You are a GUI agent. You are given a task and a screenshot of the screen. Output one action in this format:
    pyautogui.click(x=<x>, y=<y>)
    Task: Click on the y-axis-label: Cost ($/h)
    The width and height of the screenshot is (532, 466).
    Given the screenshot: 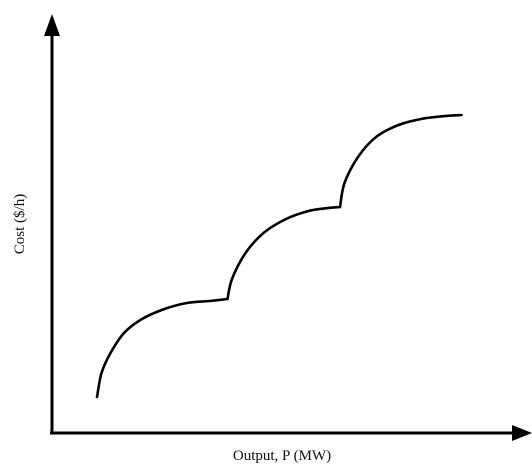 What is the action you would take?
    pyautogui.click(x=20, y=224)
    